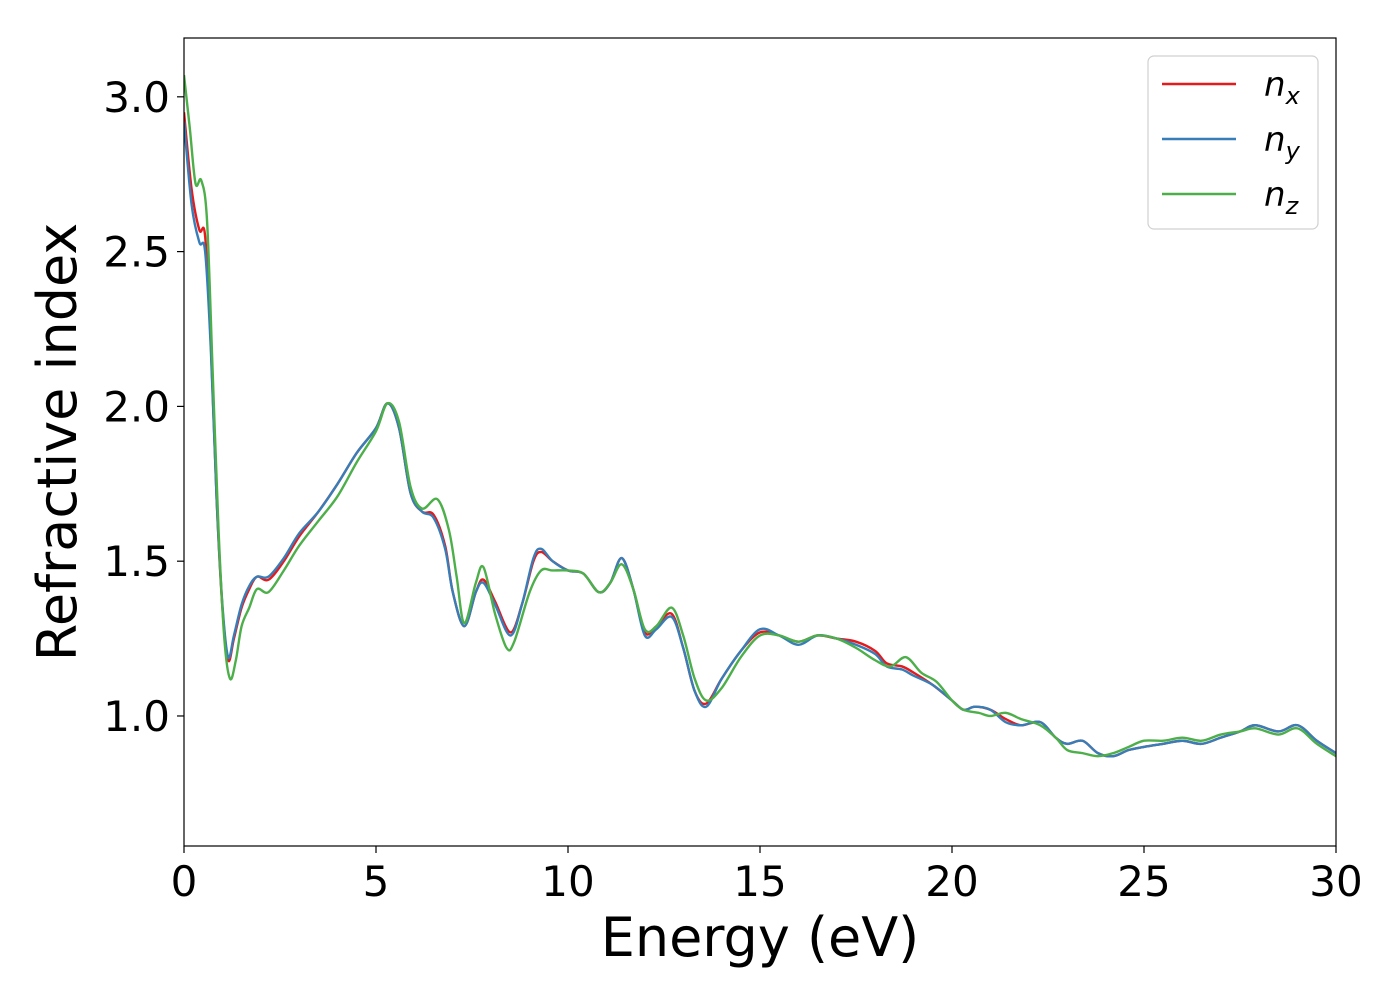 Image resolution: width=1400 pixels, height=1000 pixels. I want to click on x-tick-label: 30, so click(1335, 881).